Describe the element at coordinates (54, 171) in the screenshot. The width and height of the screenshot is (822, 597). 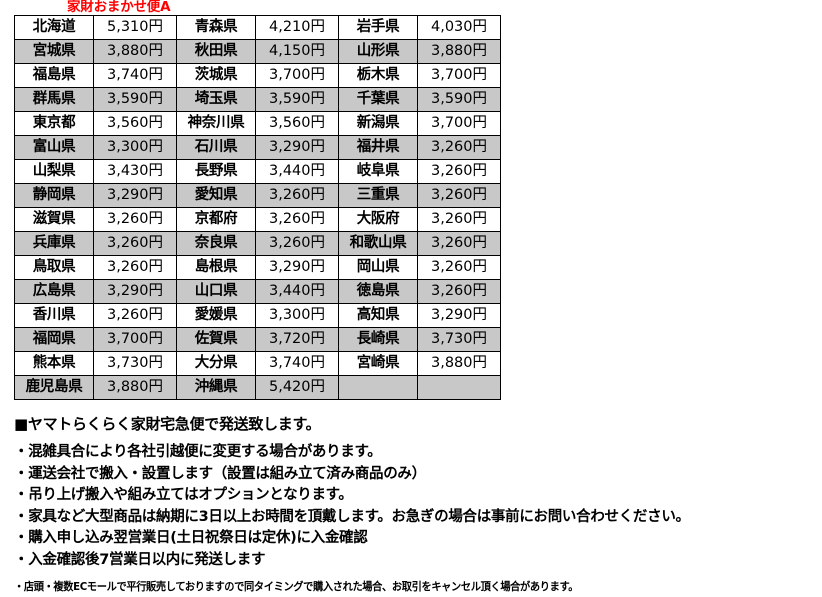
I see `prefecture-cell: 山梨県` at that location.